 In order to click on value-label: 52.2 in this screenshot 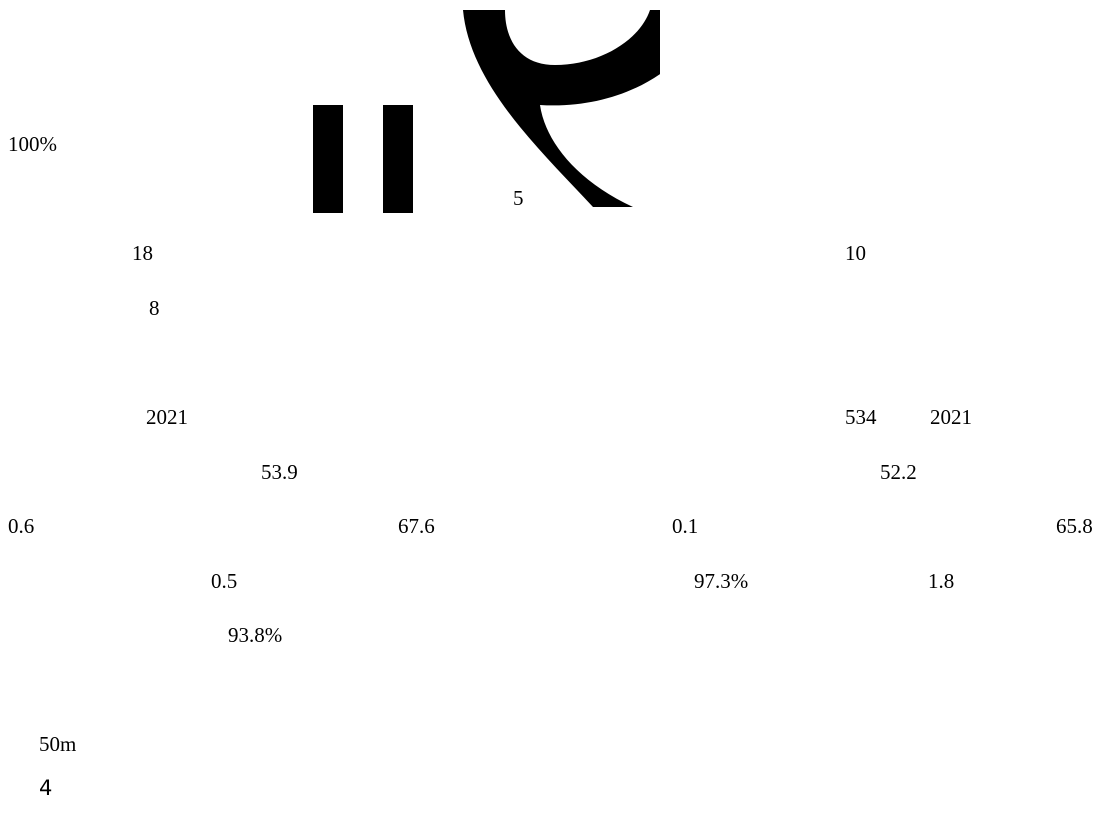, I will do `click(898, 472)`.